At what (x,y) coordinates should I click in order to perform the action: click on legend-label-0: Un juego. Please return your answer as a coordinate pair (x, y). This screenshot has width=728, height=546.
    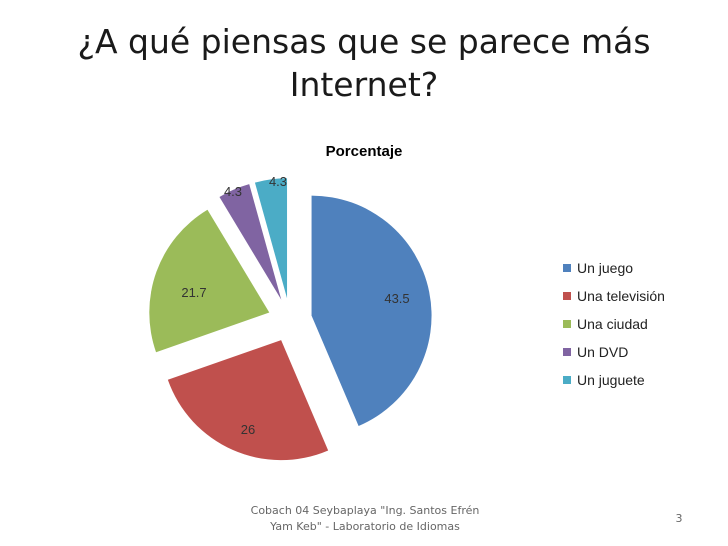
    Looking at the image, I should click on (605, 268).